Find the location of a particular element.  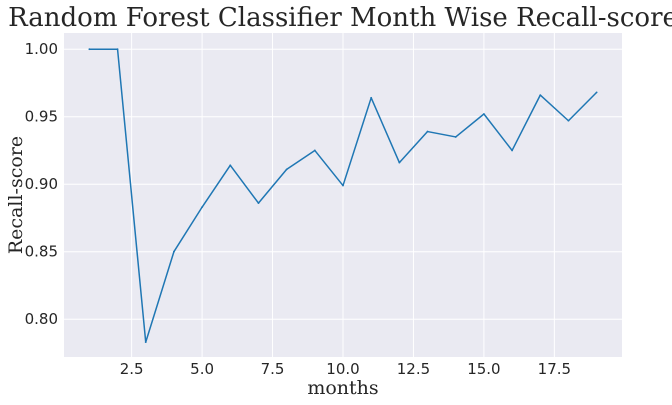

x-tick-label: 15.0 is located at coordinates (483, 369).